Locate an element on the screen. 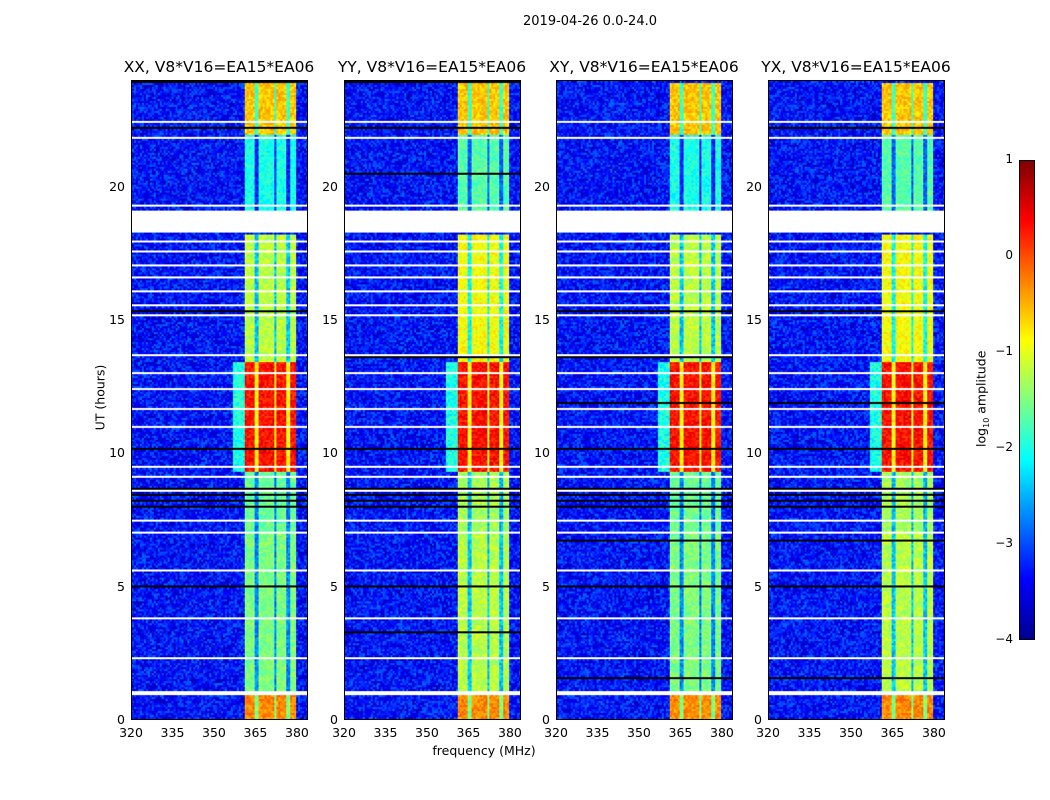  x-axis-label: frequency (MHz) is located at coordinates (484, 750).